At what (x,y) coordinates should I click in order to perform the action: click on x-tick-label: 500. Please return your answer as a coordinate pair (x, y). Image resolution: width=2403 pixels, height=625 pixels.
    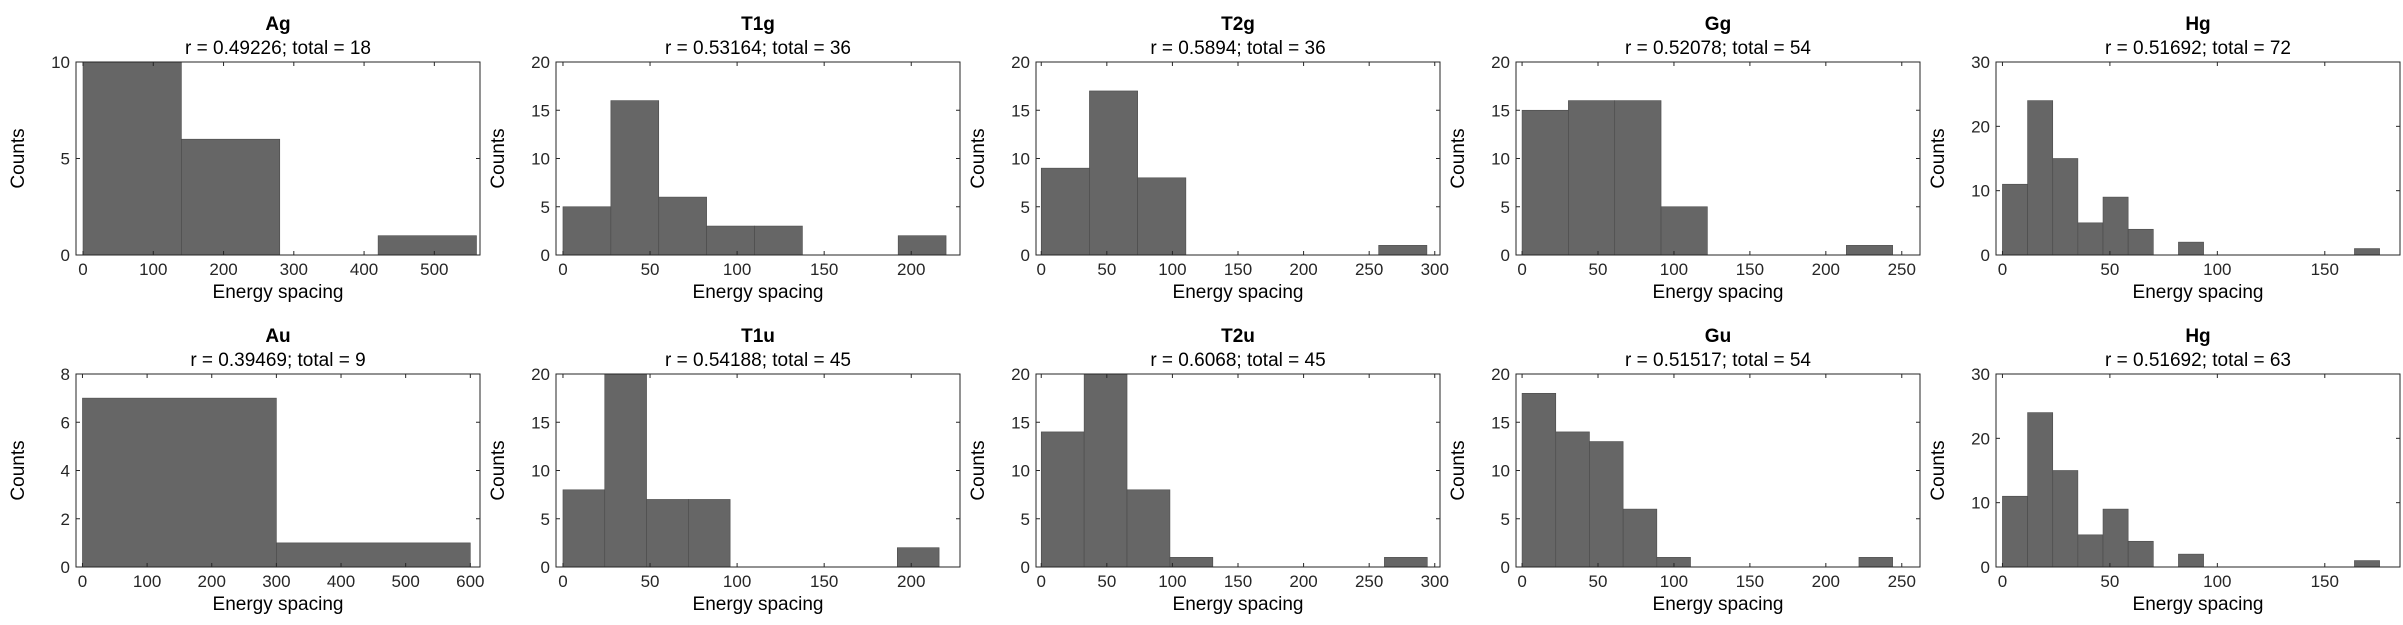
    Looking at the image, I should click on (434, 269).